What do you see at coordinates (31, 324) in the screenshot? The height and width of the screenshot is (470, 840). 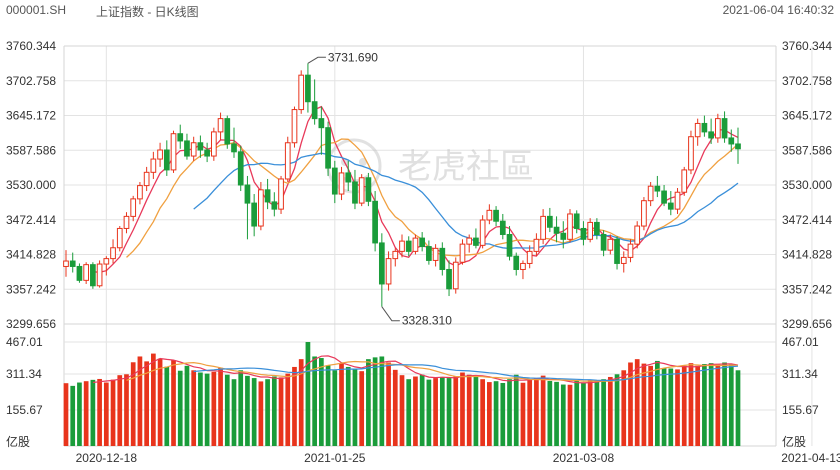 I see `price-tick-left: 3299.656` at bounding box center [31, 324].